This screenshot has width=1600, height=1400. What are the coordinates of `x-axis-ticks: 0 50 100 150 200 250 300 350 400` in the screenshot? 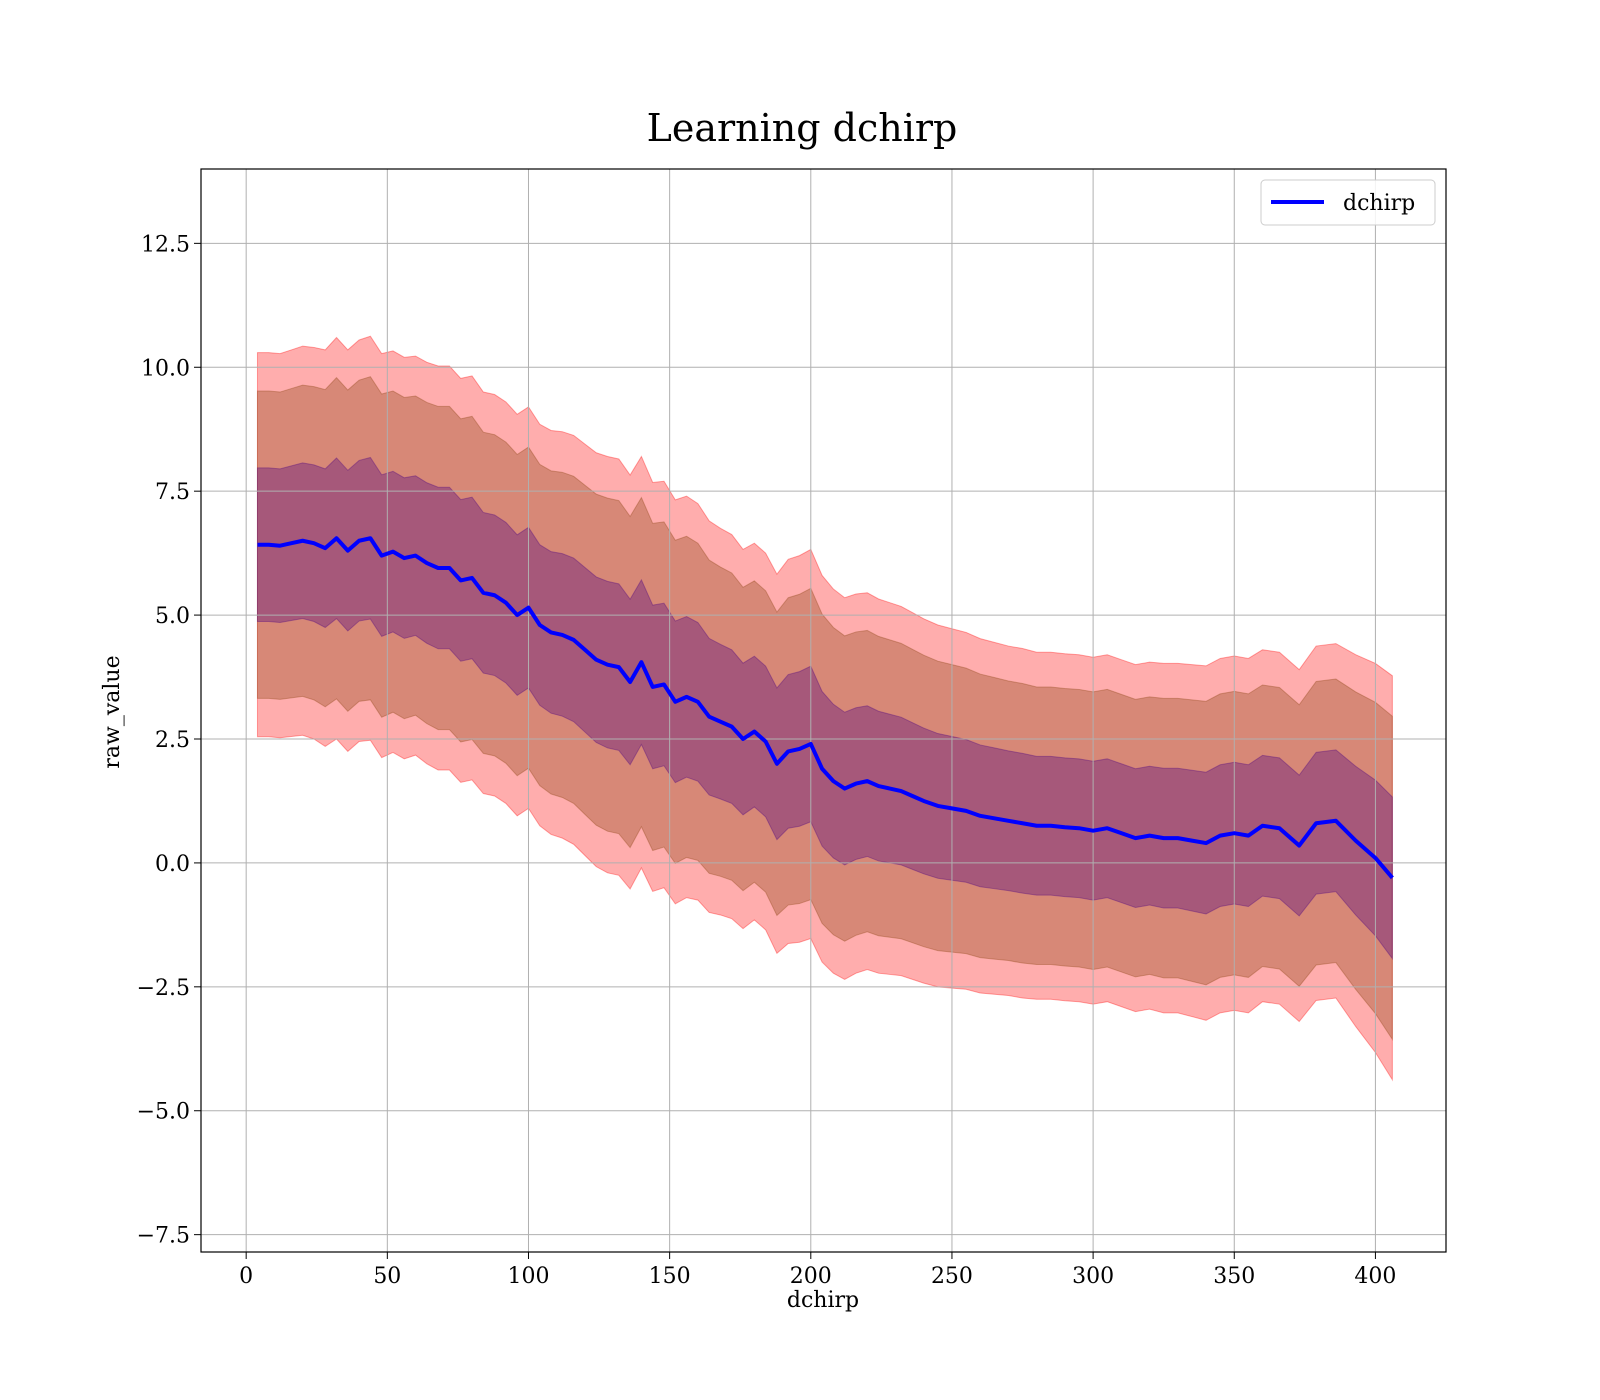 It's located at (817, 1270).